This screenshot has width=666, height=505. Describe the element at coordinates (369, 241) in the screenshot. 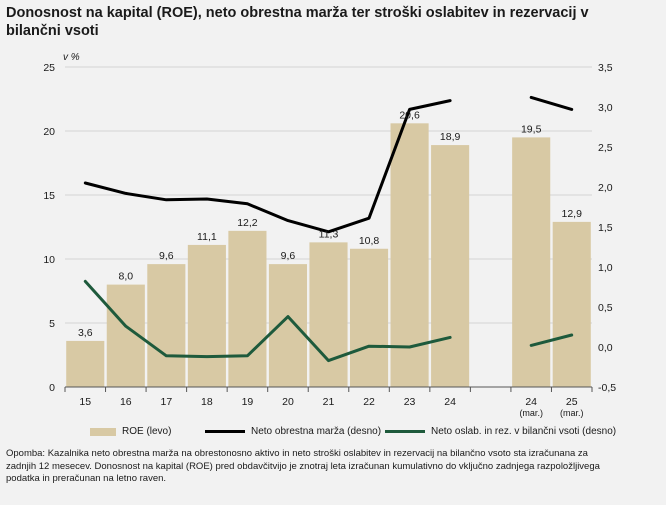

I see `roe-data-label: 10,8` at that location.